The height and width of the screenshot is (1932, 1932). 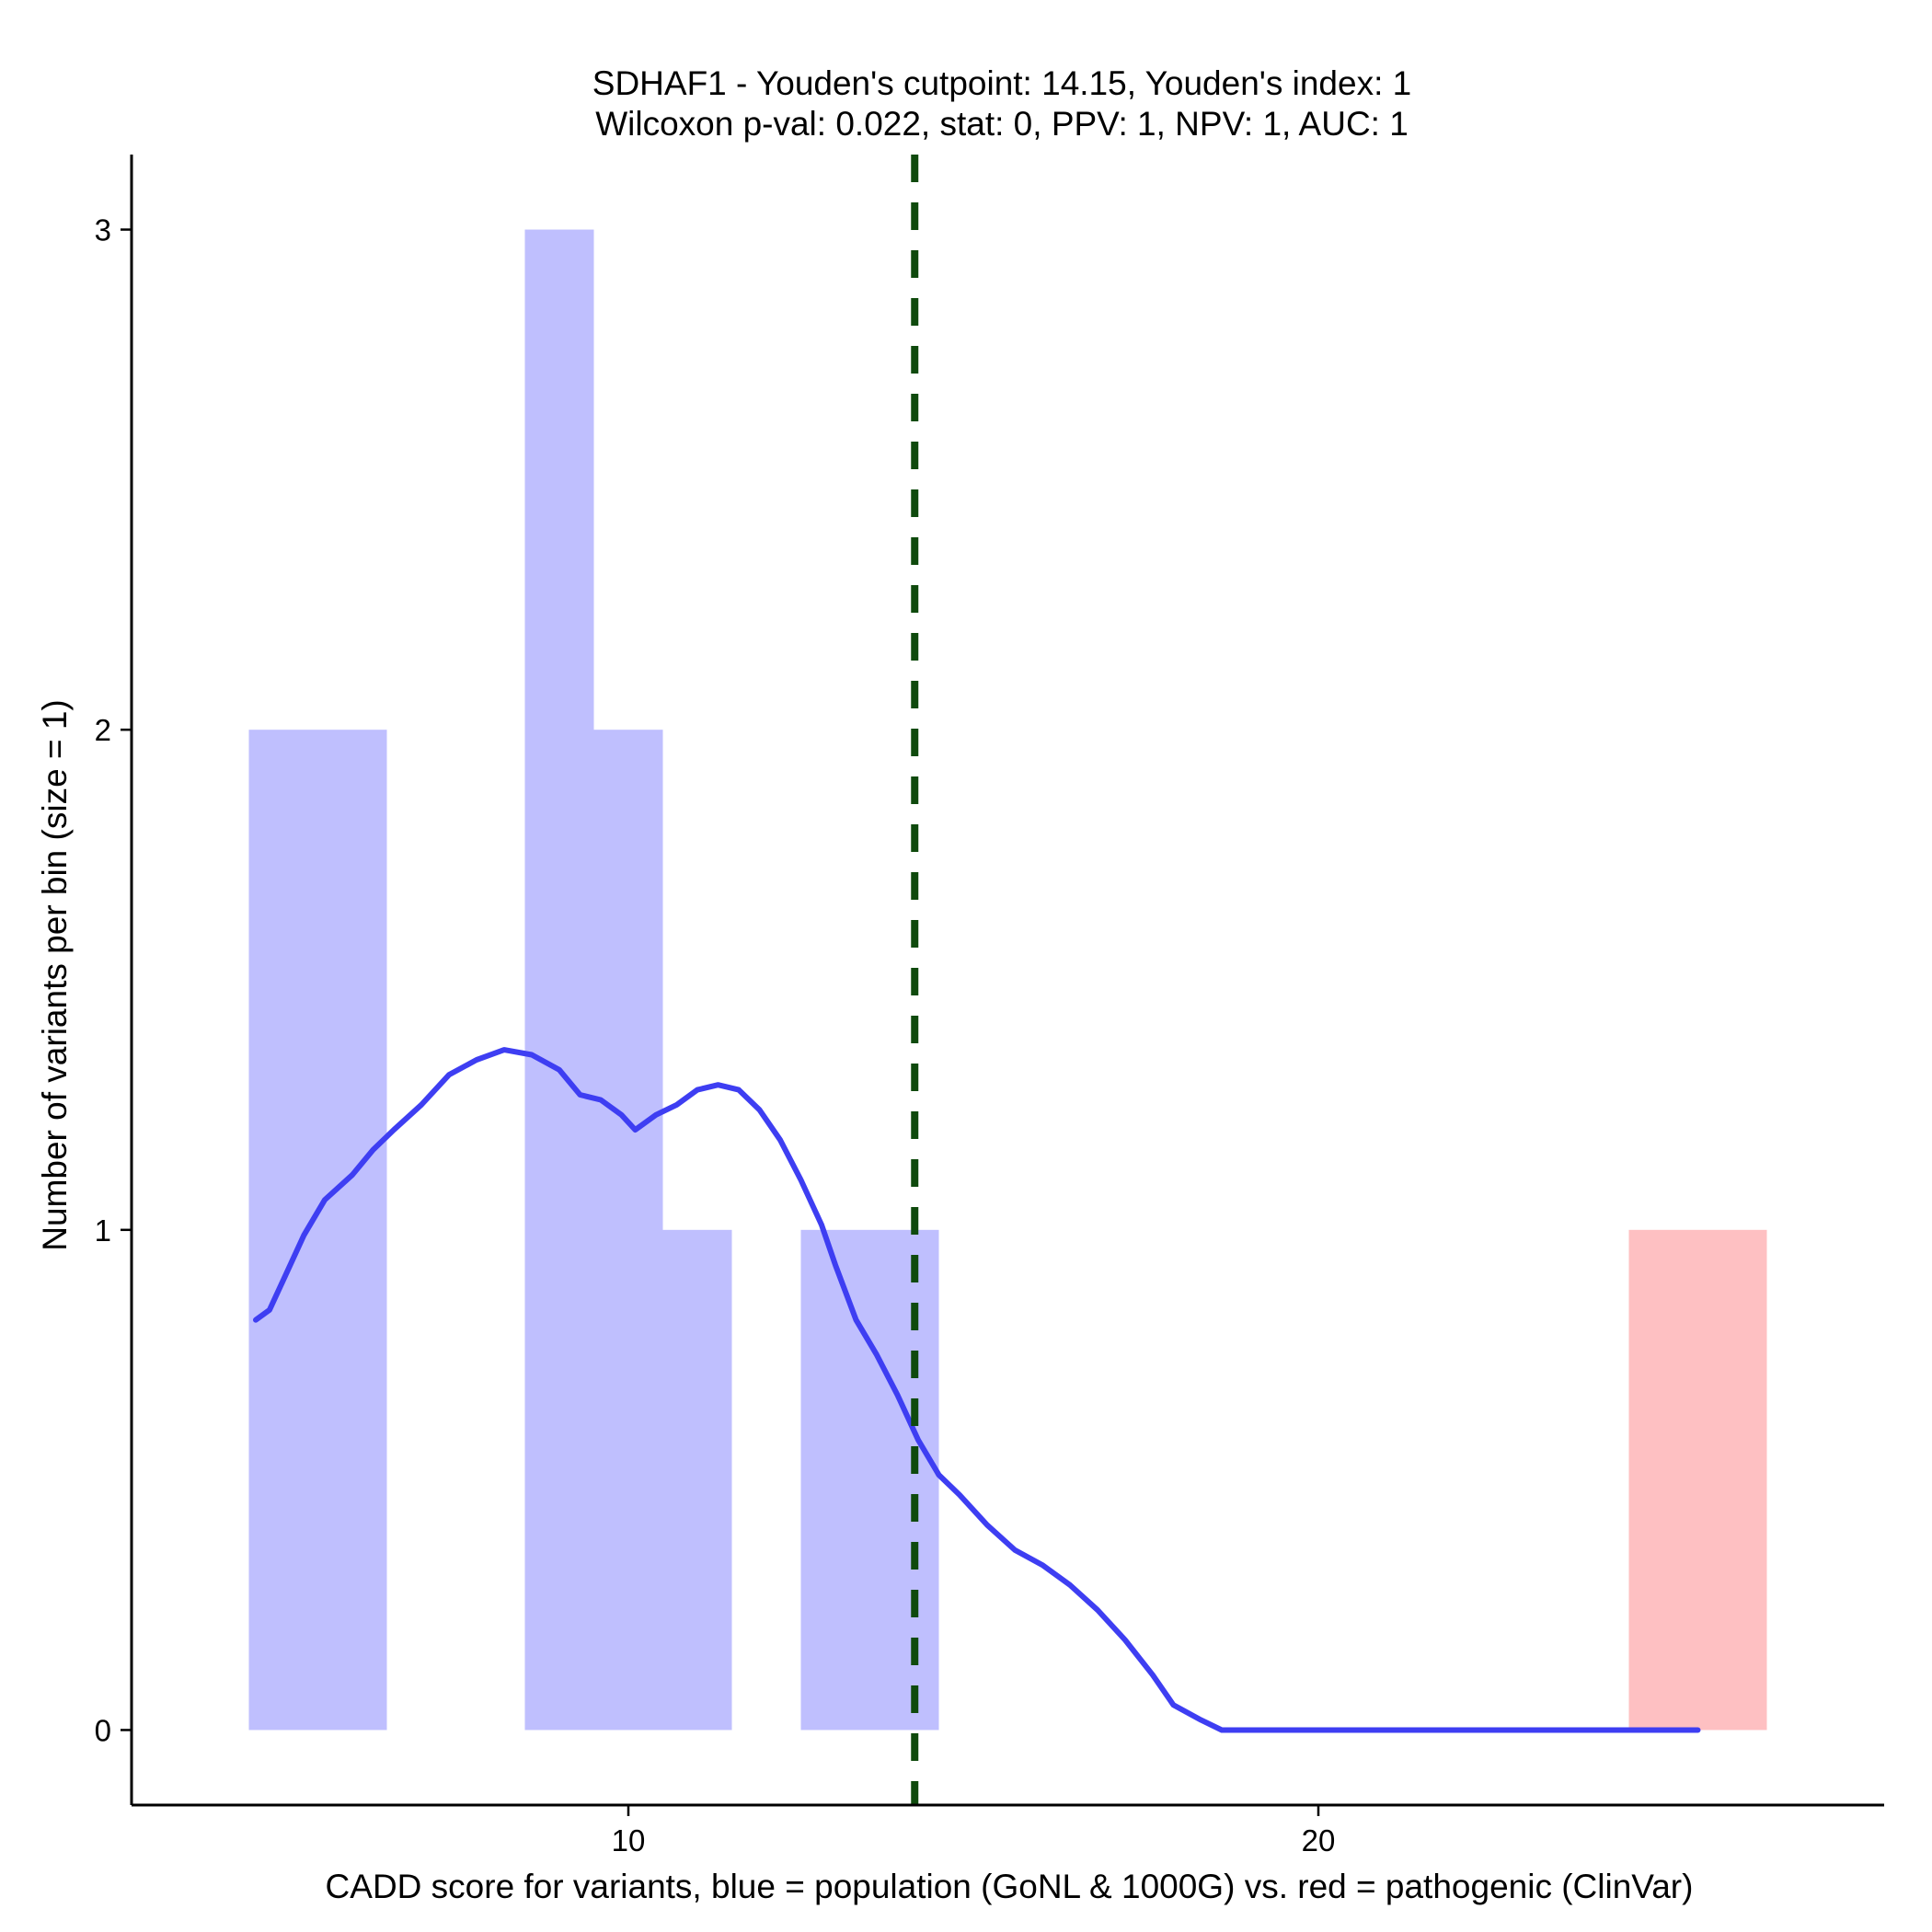 What do you see at coordinates (1319, 1840) in the screenshot?
I see `x-tick-label: 20` at bounding box center [1319, 1840].